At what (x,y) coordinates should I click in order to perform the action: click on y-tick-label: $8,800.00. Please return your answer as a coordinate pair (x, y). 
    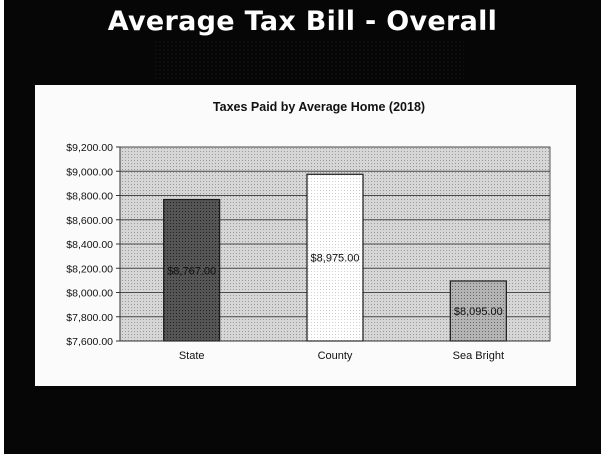
    Looking at the image, I should click on (89, 197).